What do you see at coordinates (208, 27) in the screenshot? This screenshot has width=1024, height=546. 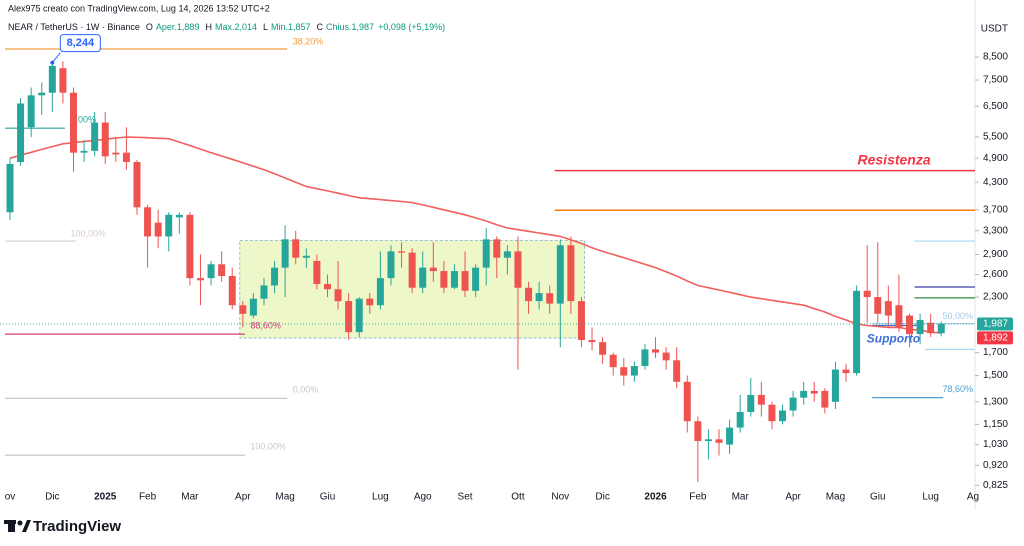 I see `ohlc-key: H` at bounding box center [208, 27].